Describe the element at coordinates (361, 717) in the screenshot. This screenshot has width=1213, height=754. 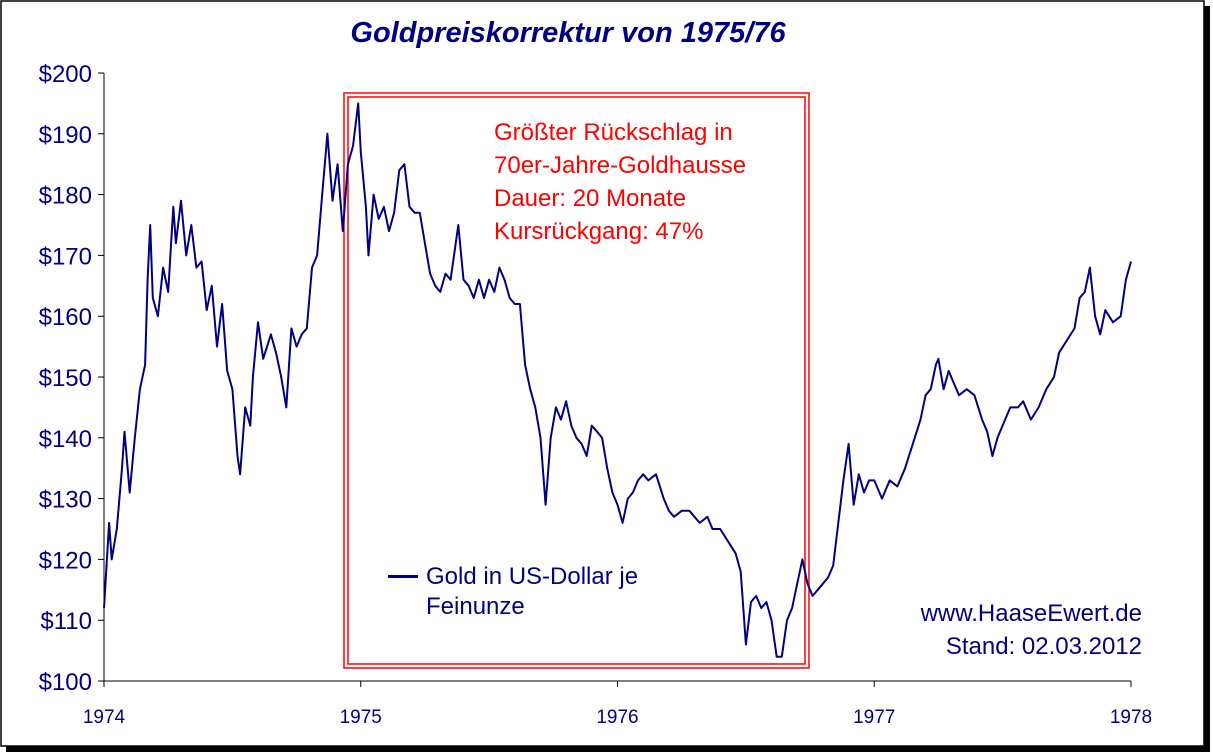
I see `x-tick-label: 1975` at that location.